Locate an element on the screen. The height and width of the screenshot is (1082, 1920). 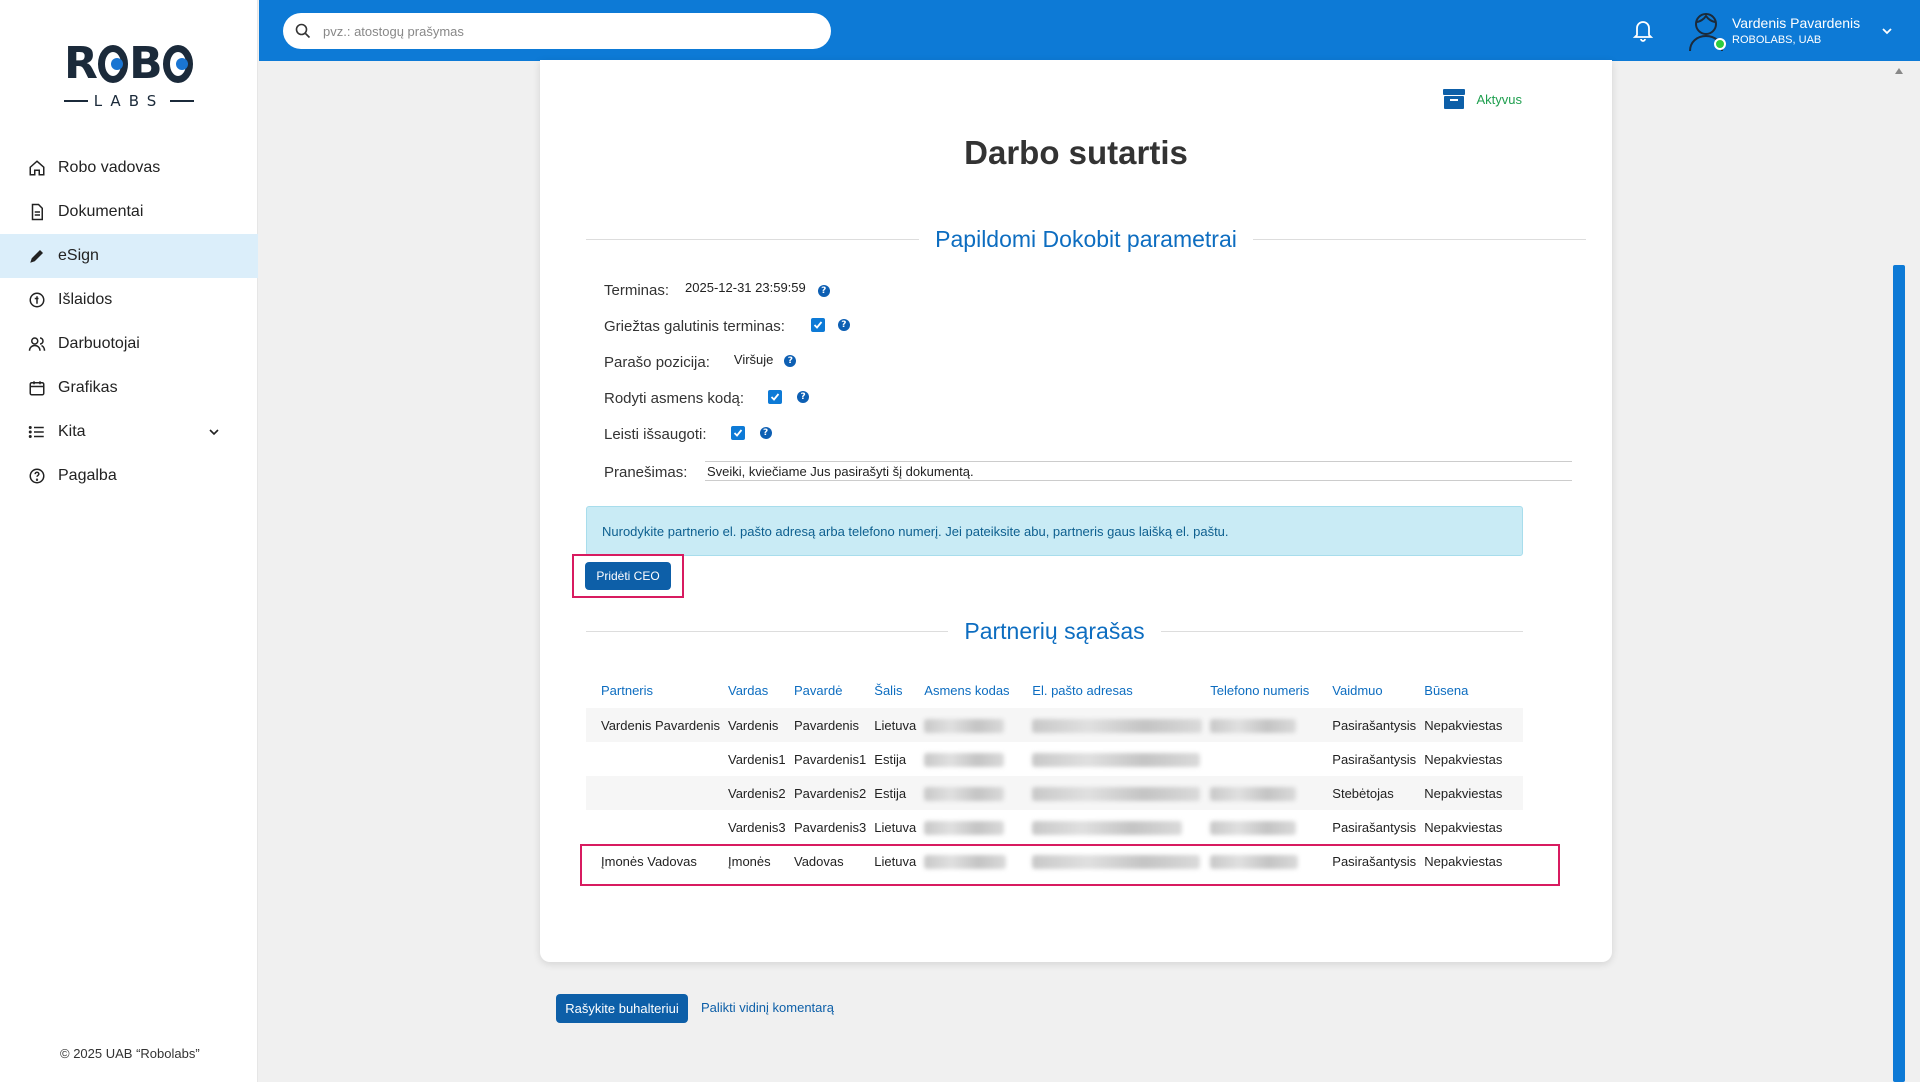
archive-icon is located at coordinates (1454, 99).